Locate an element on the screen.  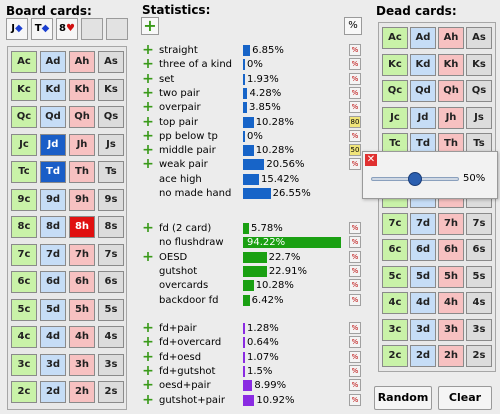
dead-card-4c: 4c is located at coordinates (395, 303).